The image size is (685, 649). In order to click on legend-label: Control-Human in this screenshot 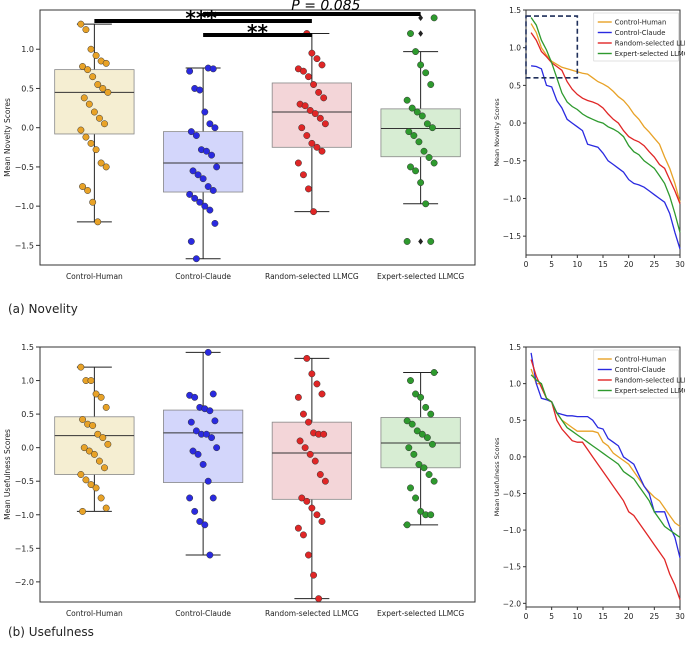, I will do `click(641, 360)`.